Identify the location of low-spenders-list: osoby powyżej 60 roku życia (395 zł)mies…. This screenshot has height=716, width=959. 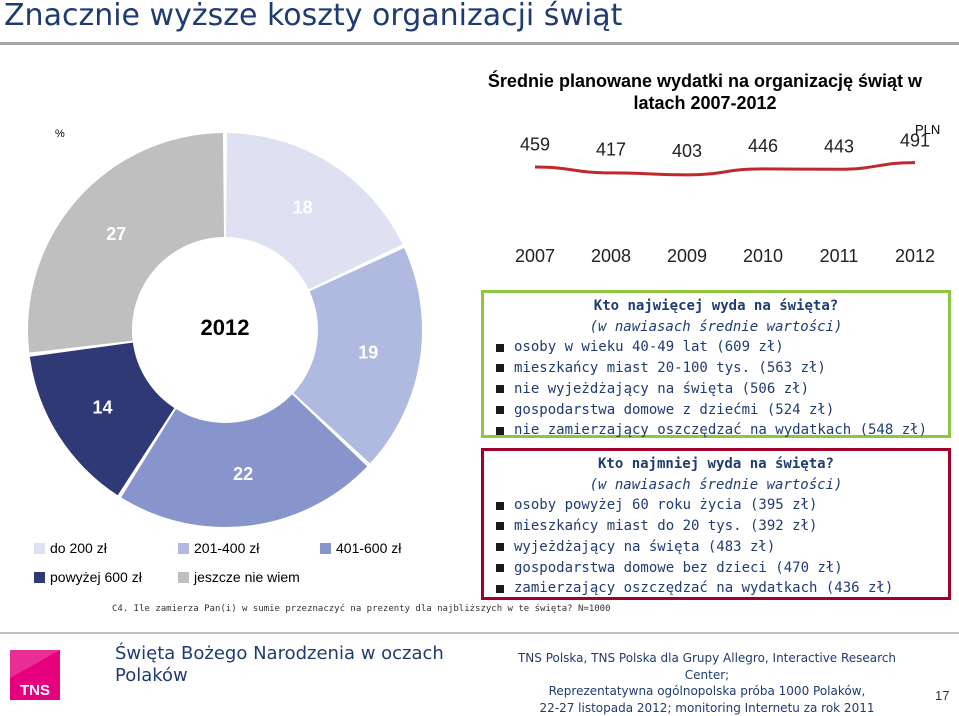
(716, 547).